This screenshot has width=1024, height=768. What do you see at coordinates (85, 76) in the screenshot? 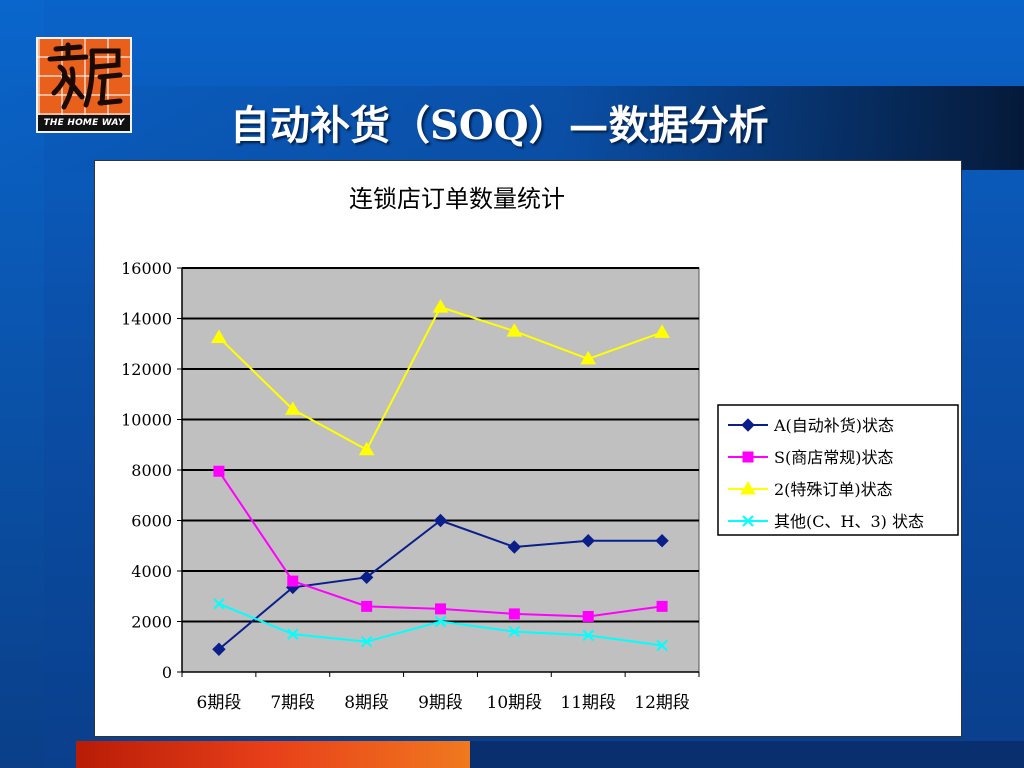
I see `logo-calligraphy-icon` at bounding box center [85, 76].